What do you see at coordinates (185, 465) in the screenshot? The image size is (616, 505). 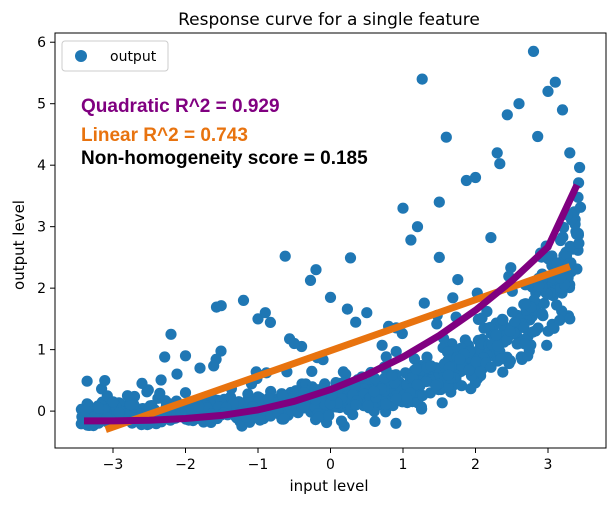 I see `x-tick-label: −2` at bounding box center [185, 465].